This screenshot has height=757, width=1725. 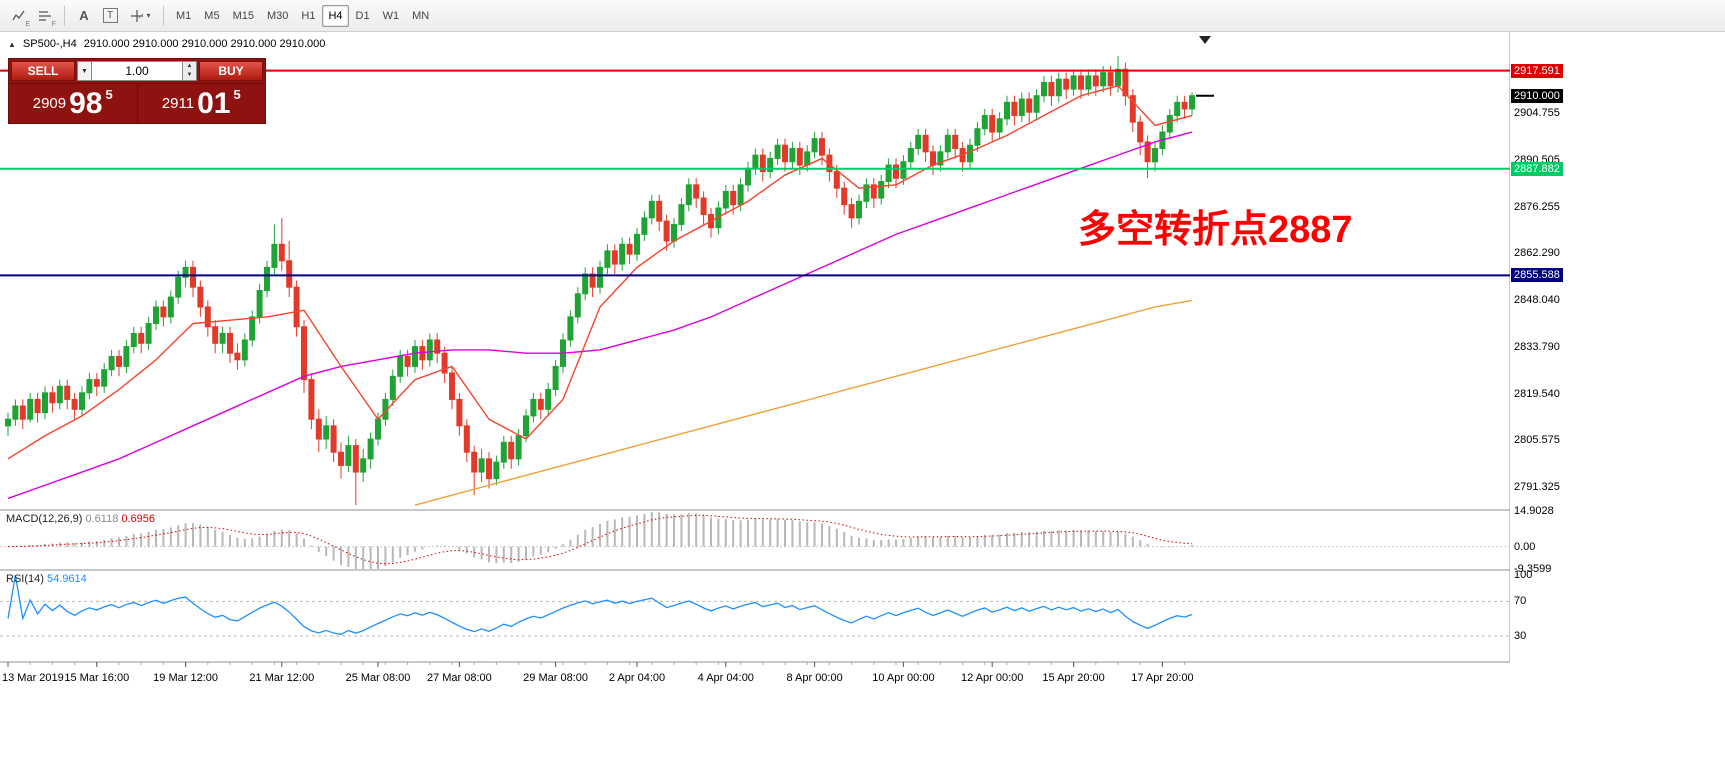 I want to click on timeframe-button-h4: H4, so click(x=335, y=15).